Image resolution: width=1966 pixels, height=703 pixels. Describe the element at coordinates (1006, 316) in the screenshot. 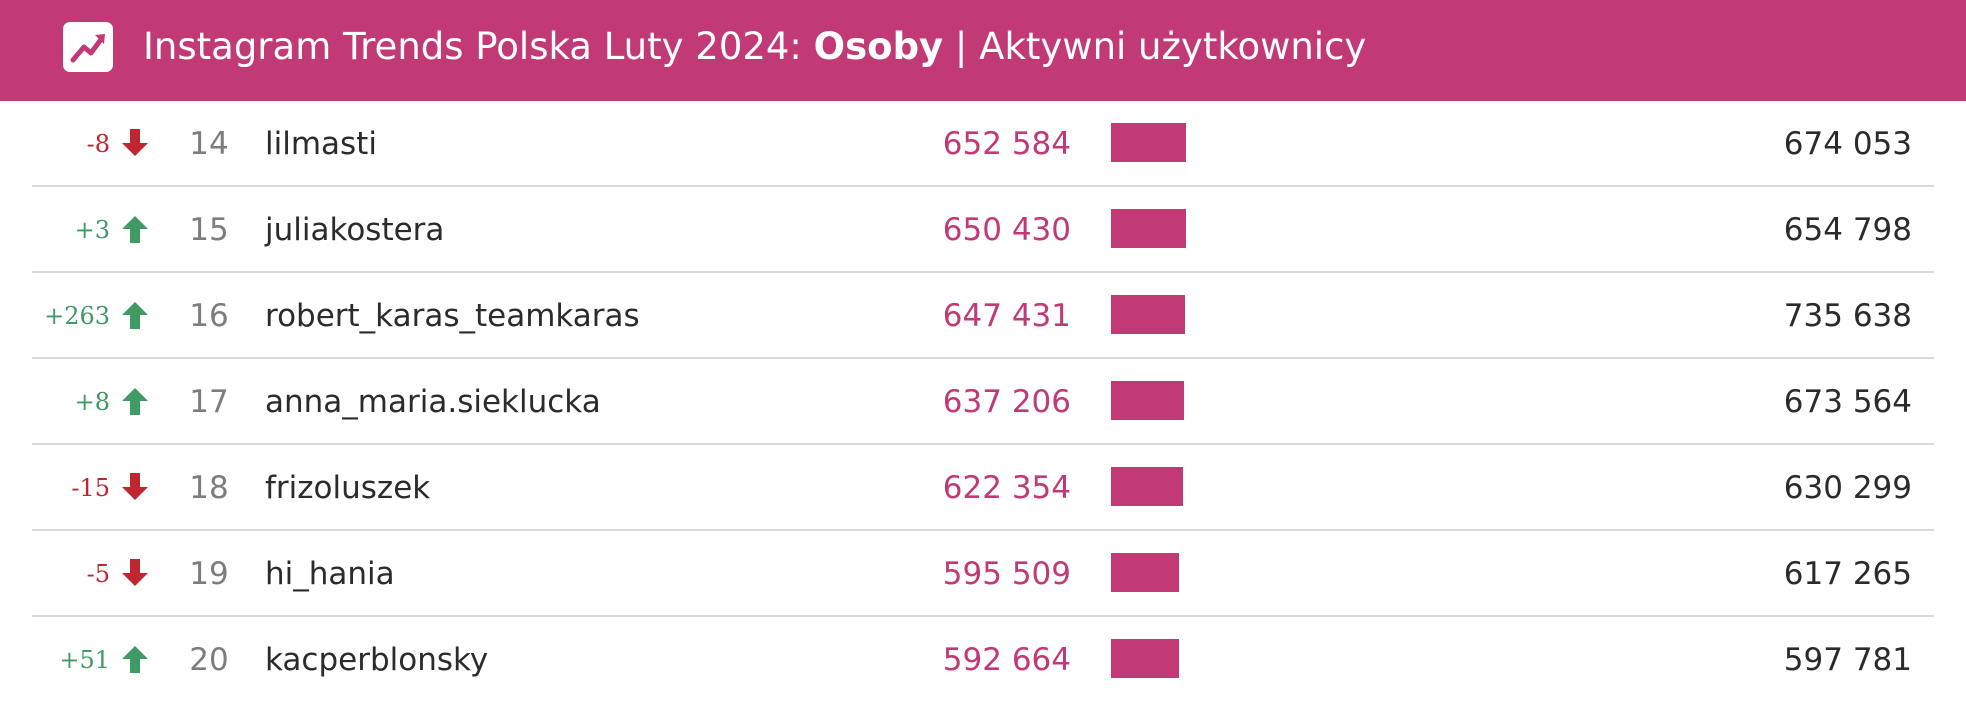

I see `active-users-value: 647 431` at that location.